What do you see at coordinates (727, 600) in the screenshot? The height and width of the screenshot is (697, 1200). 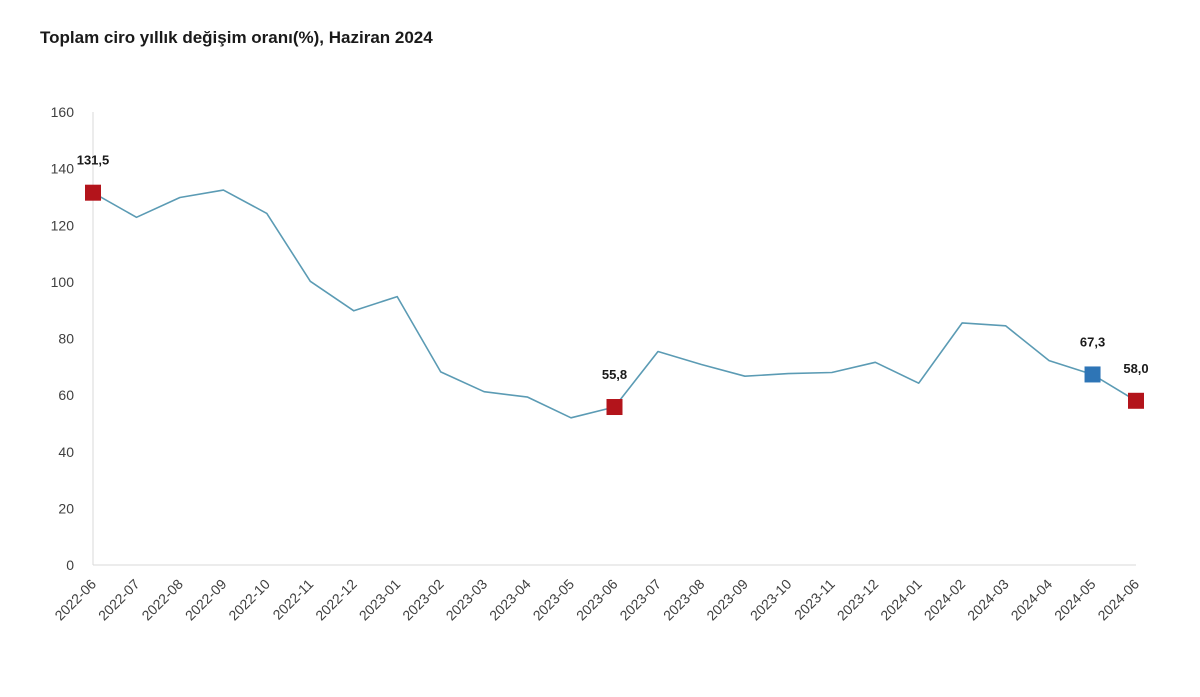 I see `x-tick-label: 2023-09` at bounding box center [727, 600].